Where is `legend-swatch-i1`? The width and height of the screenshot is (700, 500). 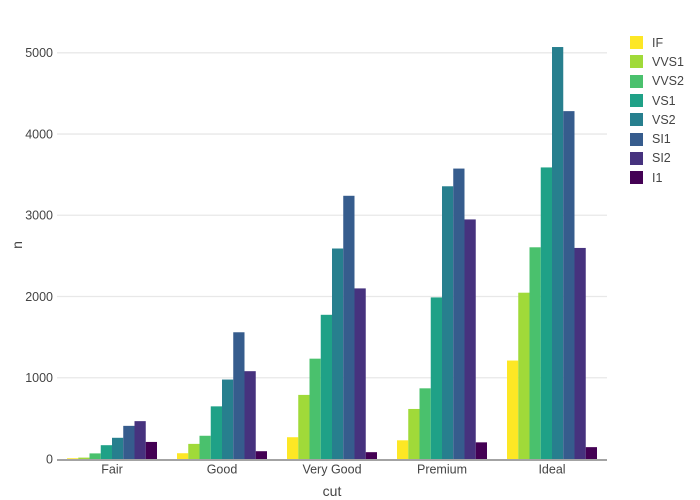 legend-swatch-i1 is located at coordinates (636, 178).